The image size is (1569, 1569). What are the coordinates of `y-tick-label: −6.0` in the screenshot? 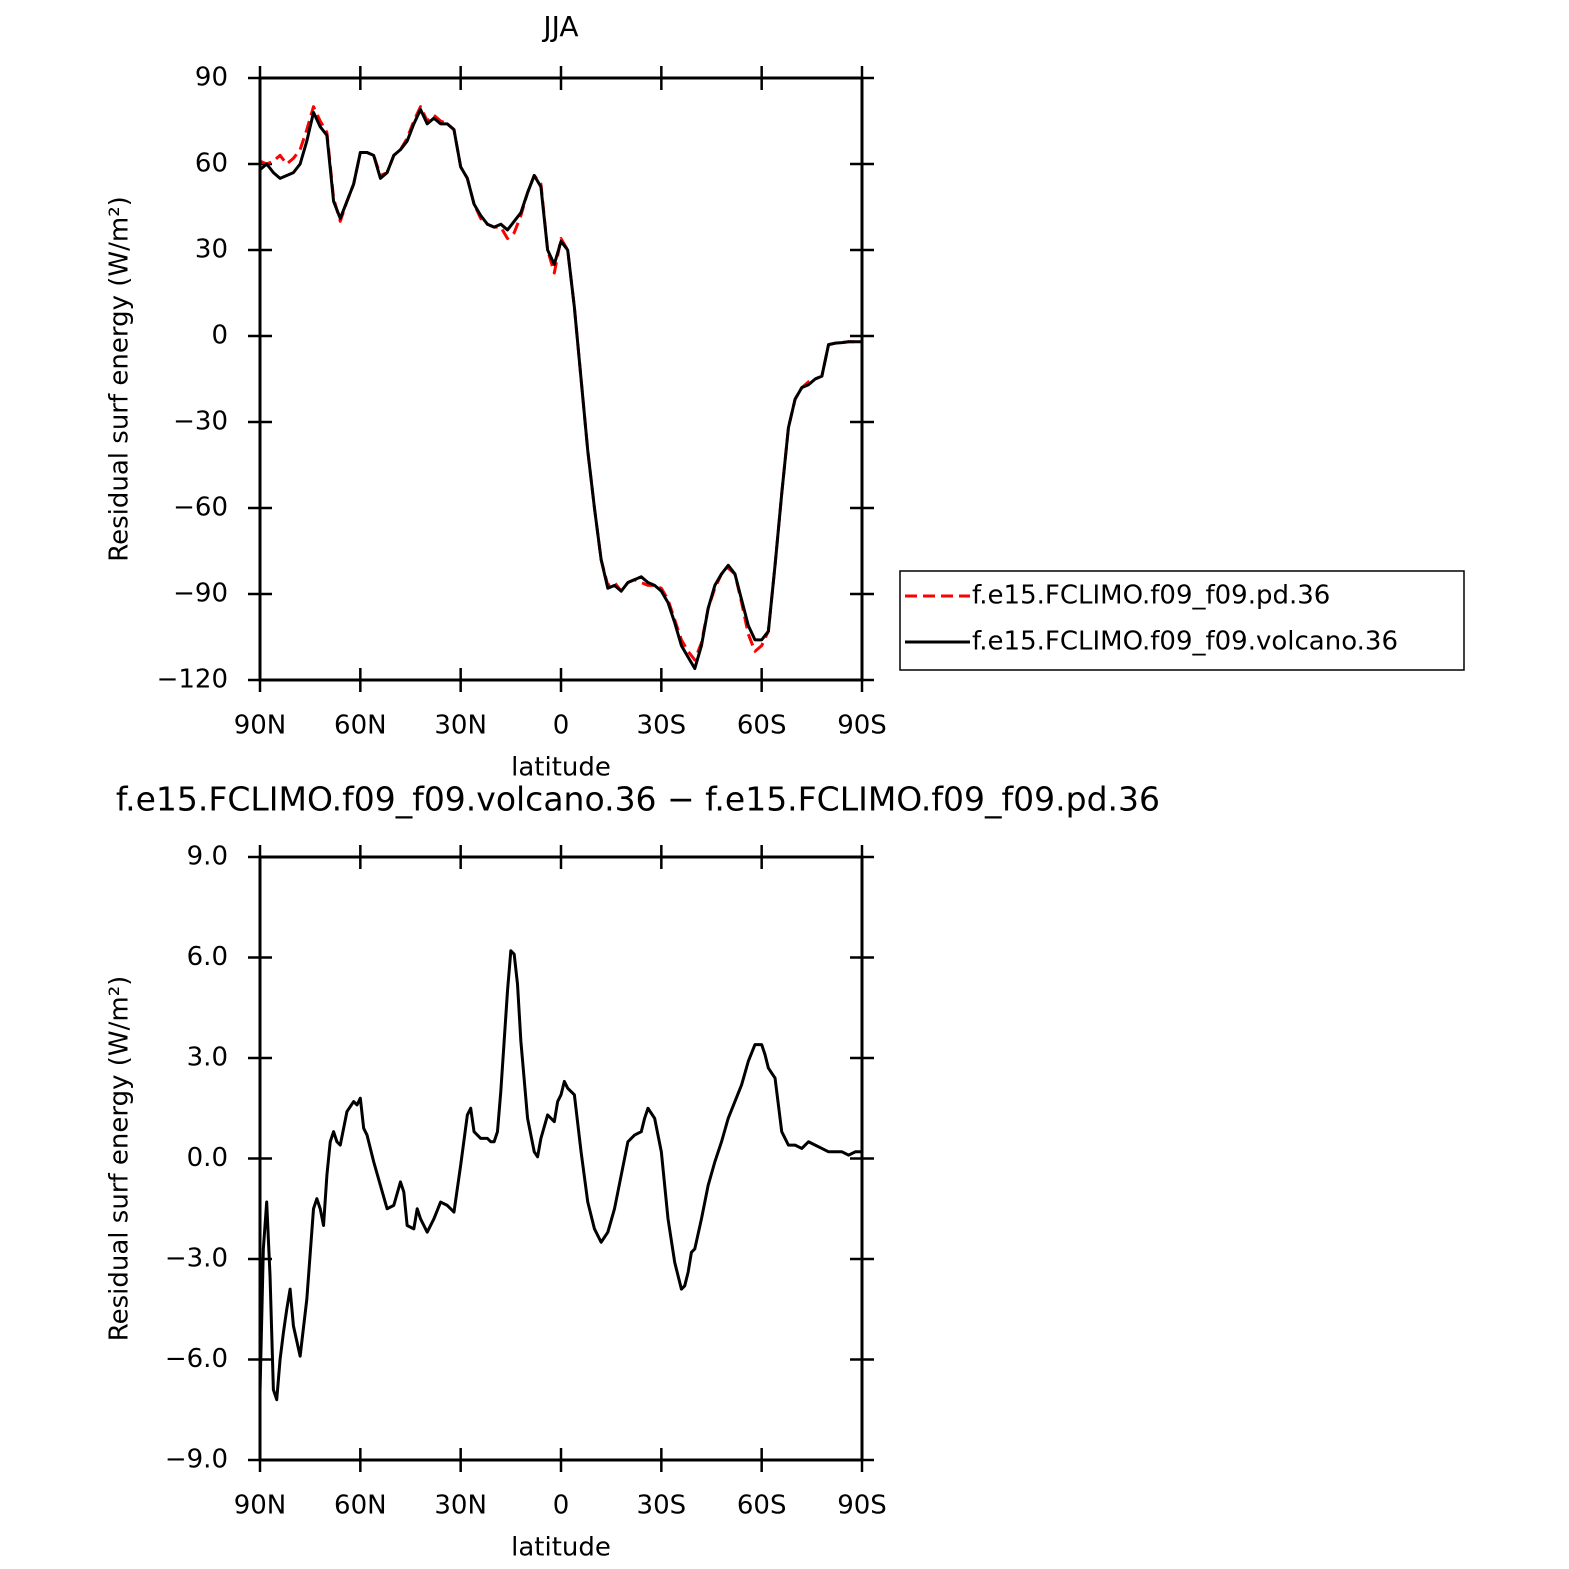 It's located at (196, 1359).